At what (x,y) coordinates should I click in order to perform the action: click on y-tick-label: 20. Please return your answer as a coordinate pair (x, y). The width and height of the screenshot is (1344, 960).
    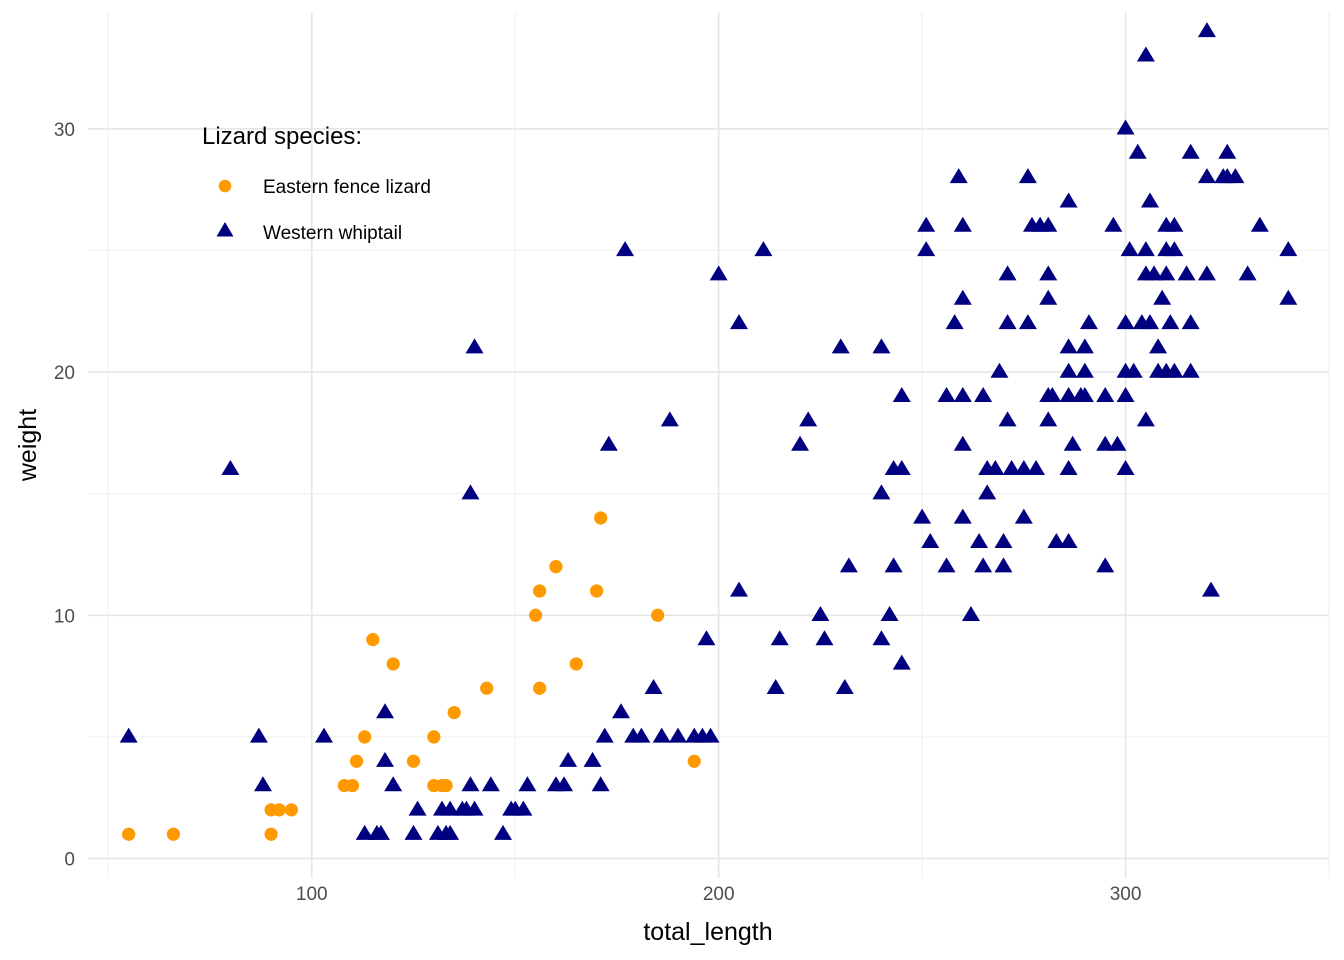
    Looking at the image, I should click on (64, 373).